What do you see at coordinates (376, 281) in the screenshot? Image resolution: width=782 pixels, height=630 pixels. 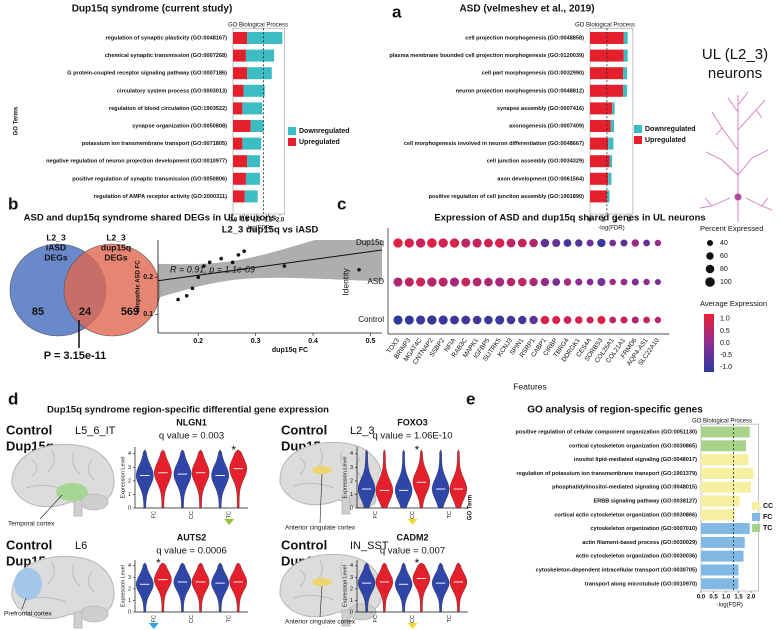 I see `row-label: ASD` at bounding box center [376, 281].